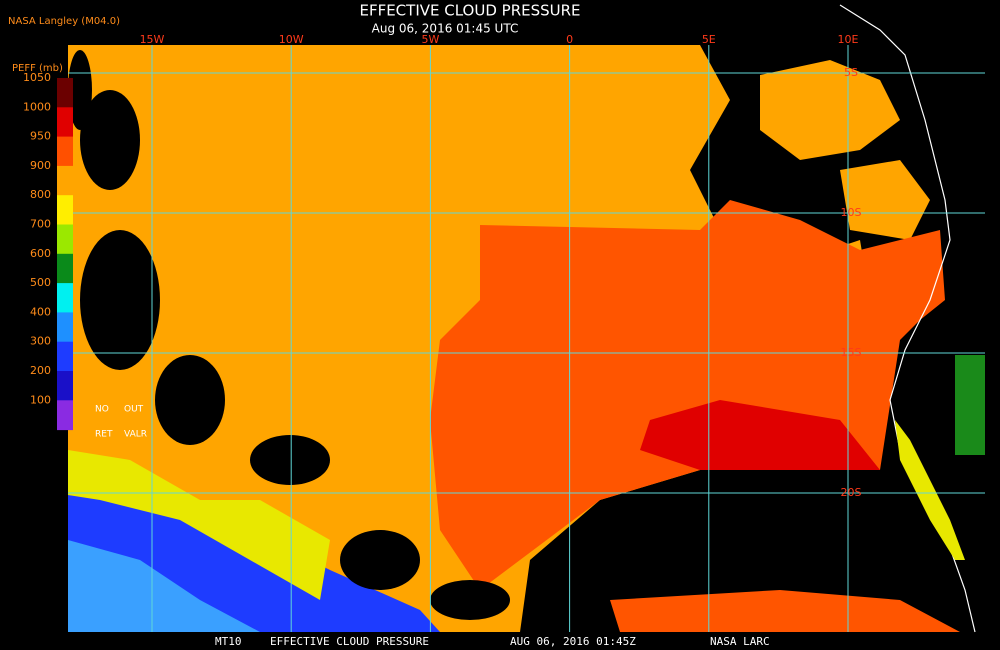  Describe the element at coordinates (40, 282) in the screenshot. I see `colorbar-tick-label: 500` at that location.